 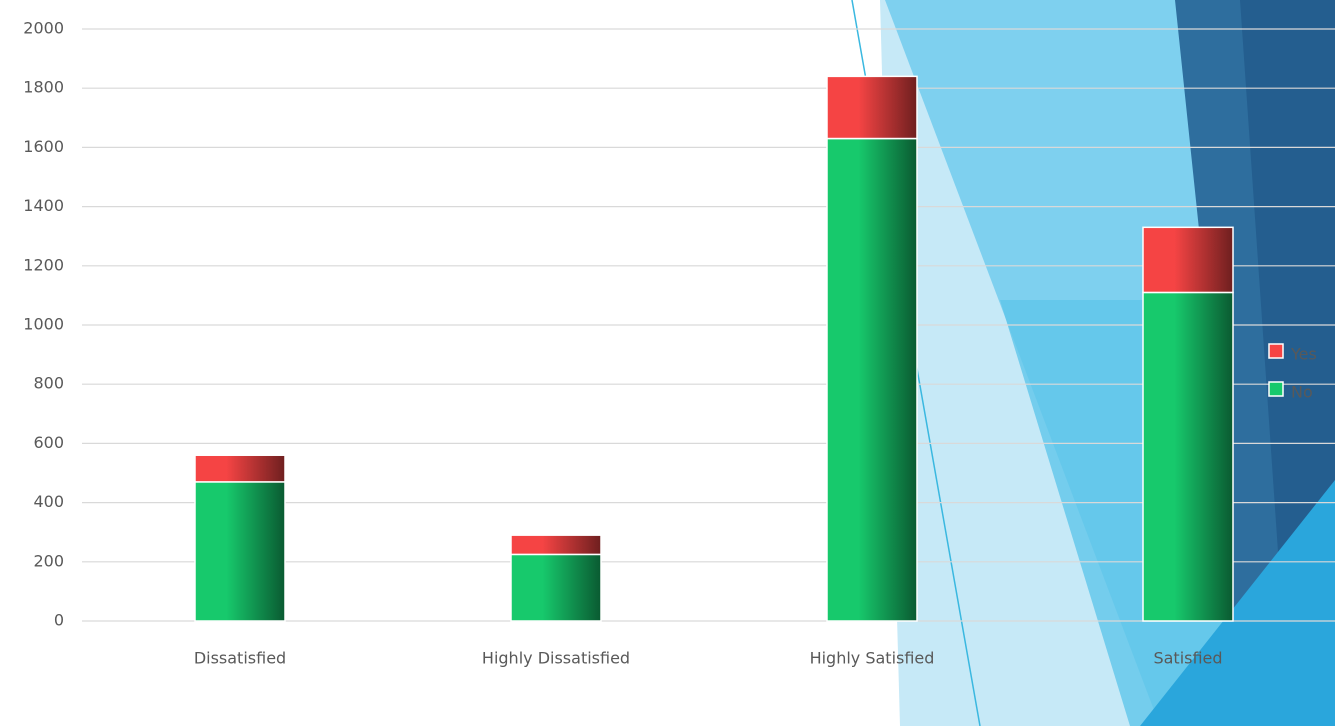 What do you see at coordinates (48, 383) in the screenshot?
I see `y-tick-label: 800` at bounding box center [48, 383].